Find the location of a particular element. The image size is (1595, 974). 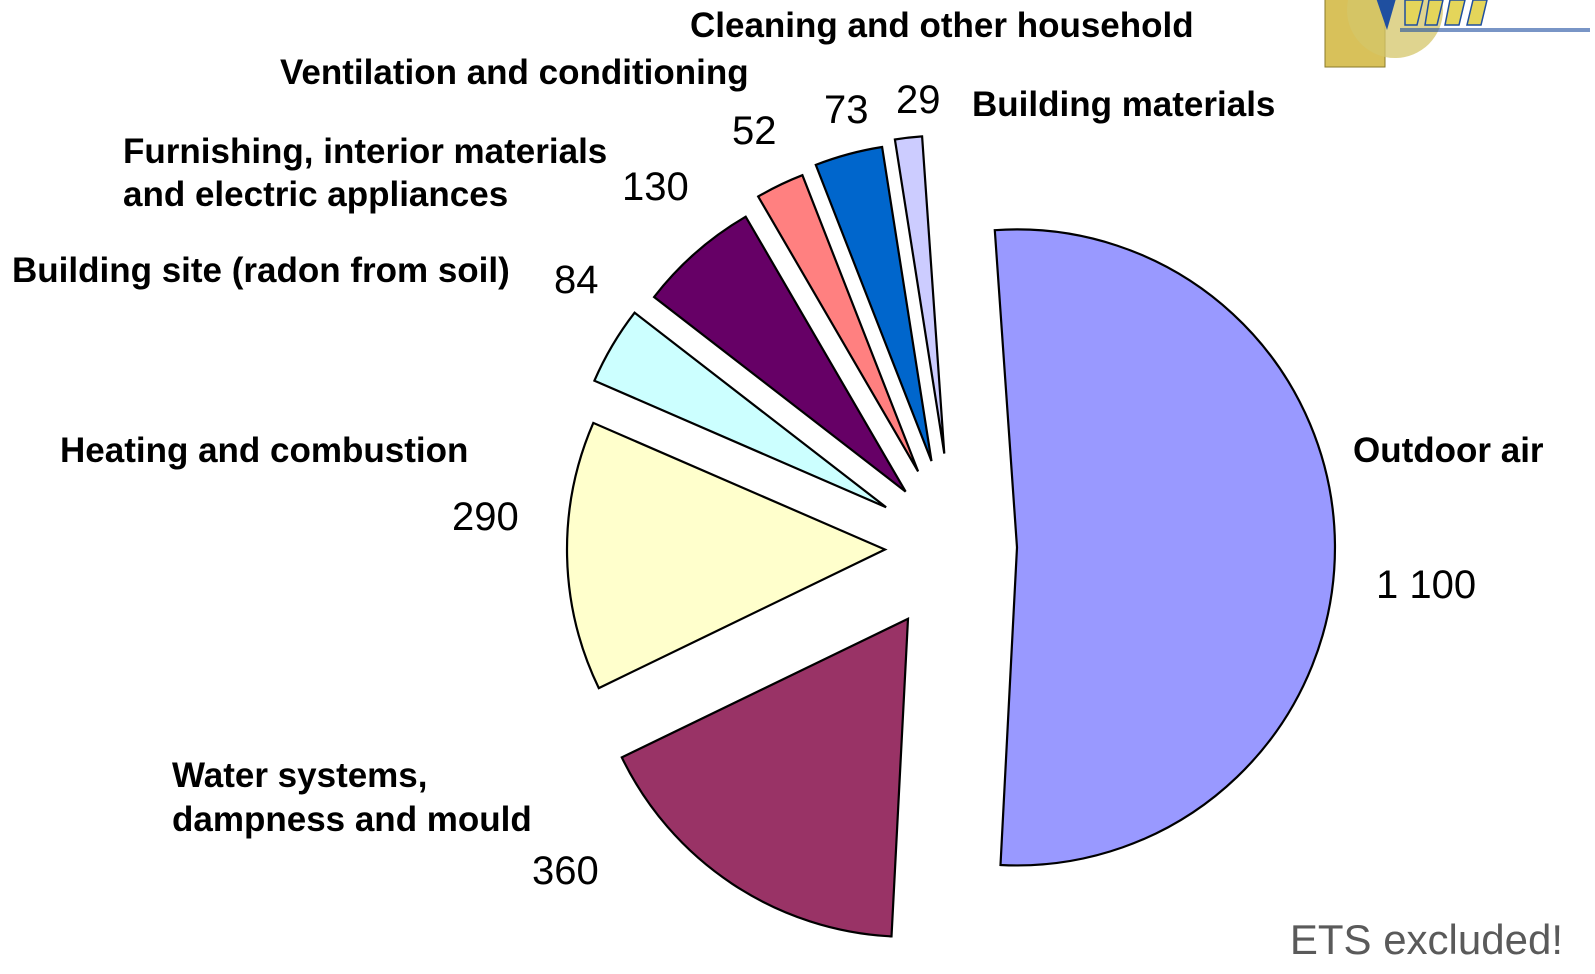

slice-label-0: Outdoor air is located at coordinates (1448, 450).